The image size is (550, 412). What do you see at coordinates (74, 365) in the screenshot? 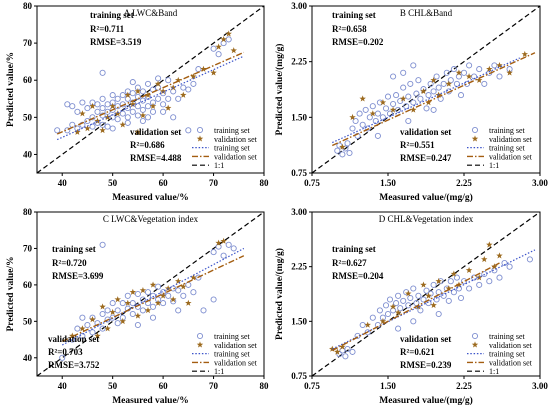
I see `validation-rmse: RMSE=3.752` at bounding box center [74, 365].